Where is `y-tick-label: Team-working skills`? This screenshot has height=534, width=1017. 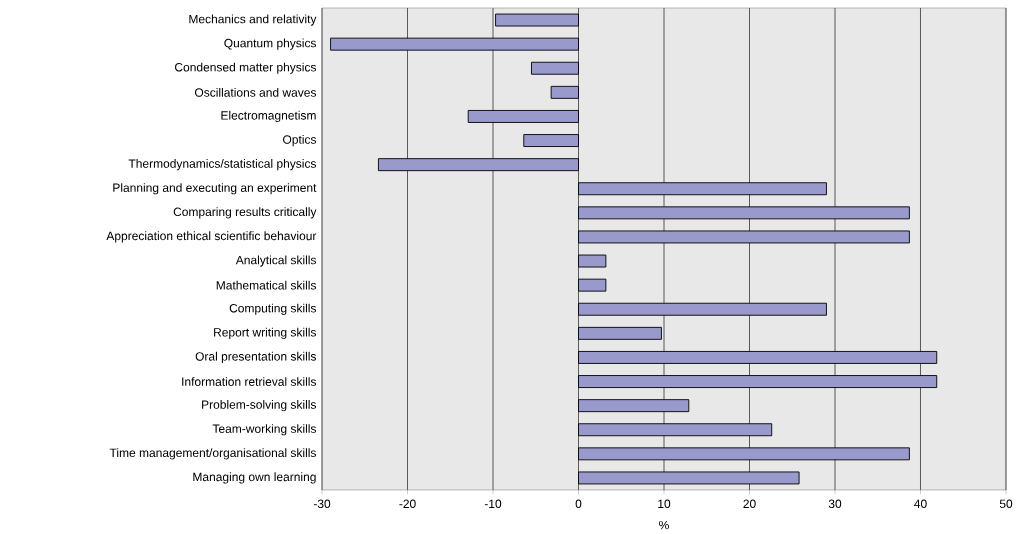 y-tick-label: Team-working skills is located at coordinates (264, 430).